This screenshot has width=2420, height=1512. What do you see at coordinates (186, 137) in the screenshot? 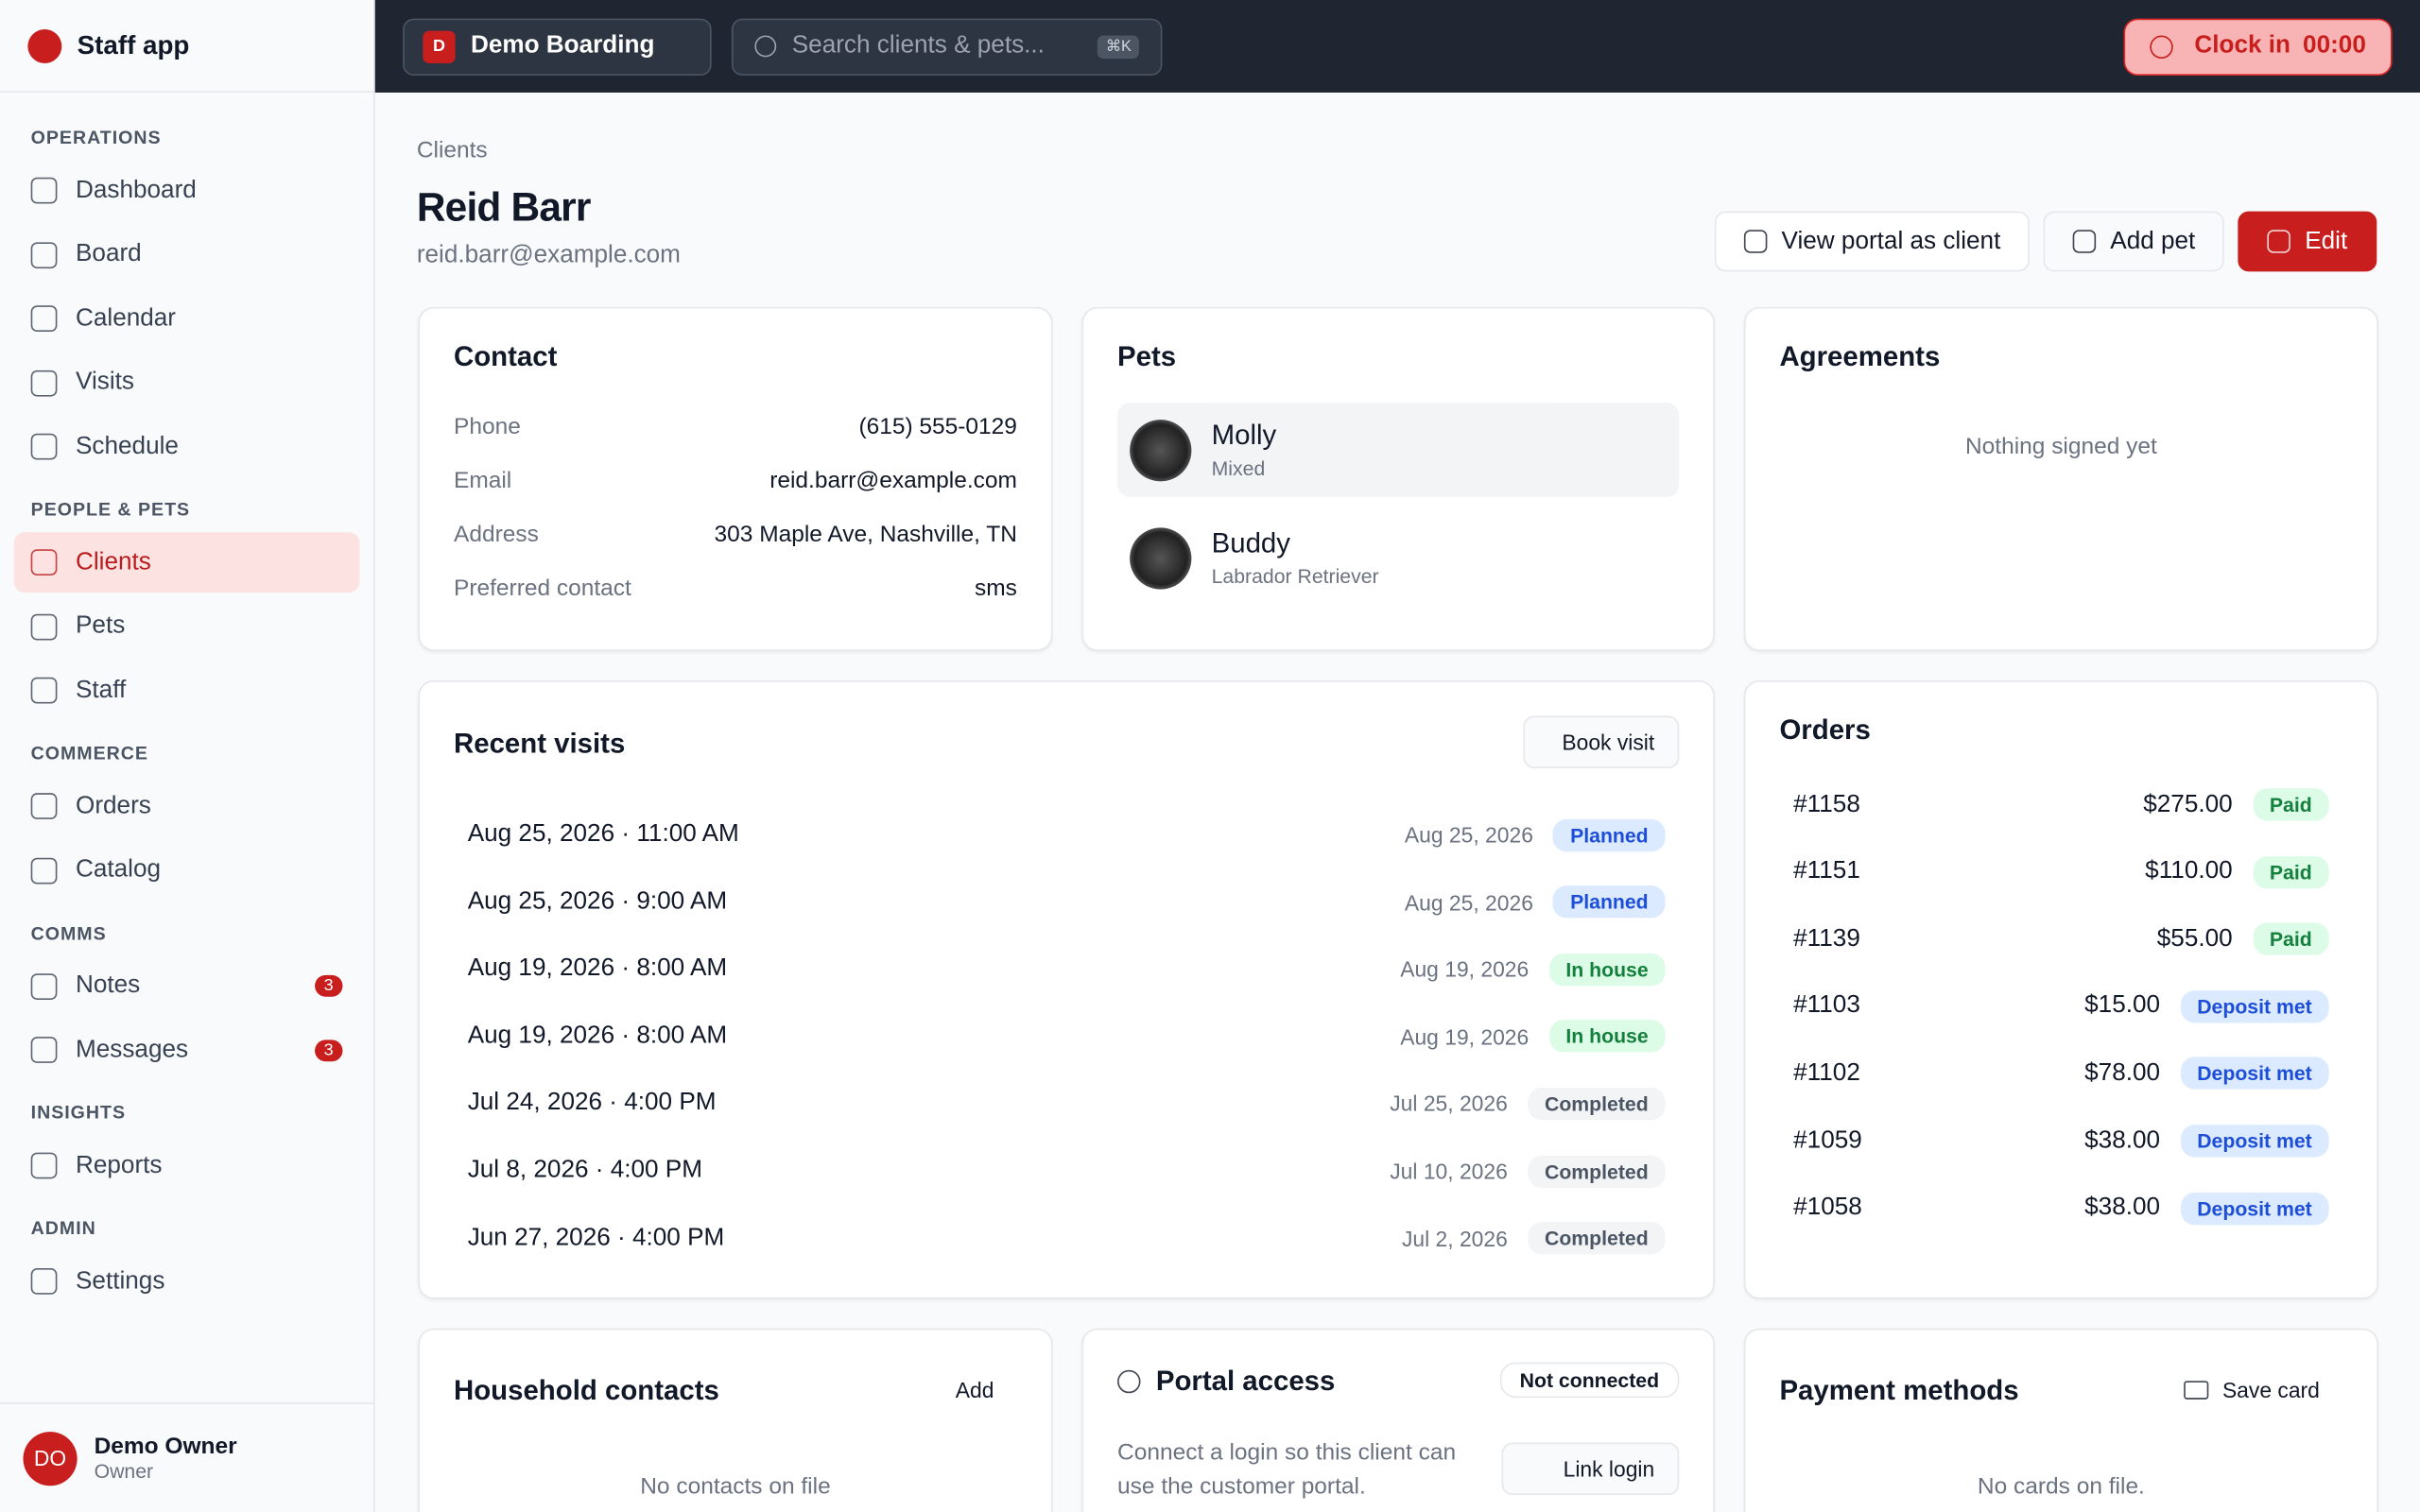
I see `section-title: OPERATIONS` at bounding box center [186, 137].